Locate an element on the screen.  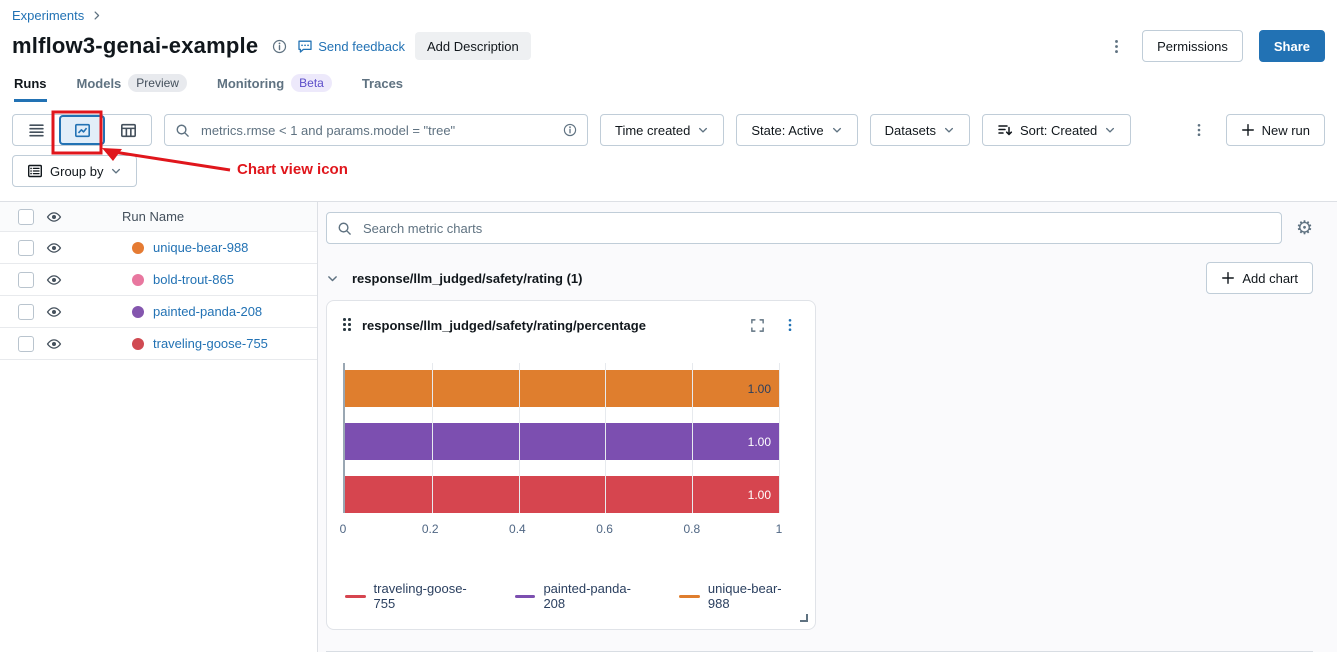
group-by-label: Group by is located at coordinates (77, 171).